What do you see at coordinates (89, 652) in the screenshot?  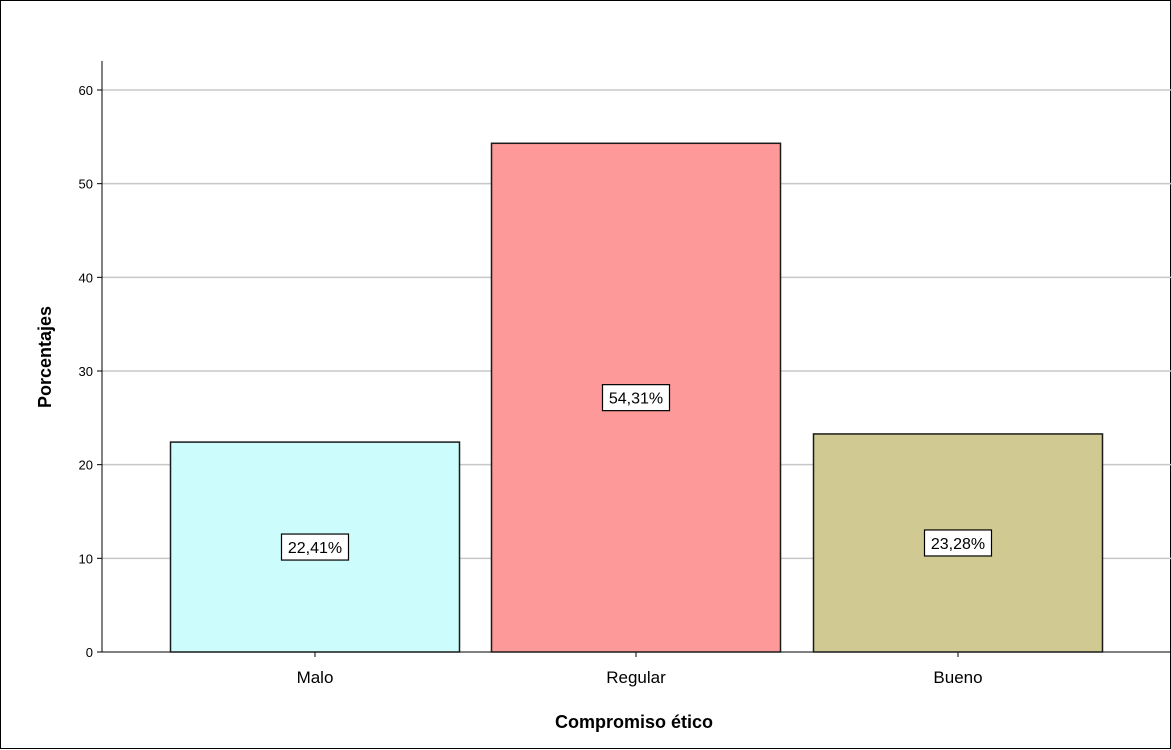 I see `y-tick-label-0: 0` at bounding box center [89, 652].